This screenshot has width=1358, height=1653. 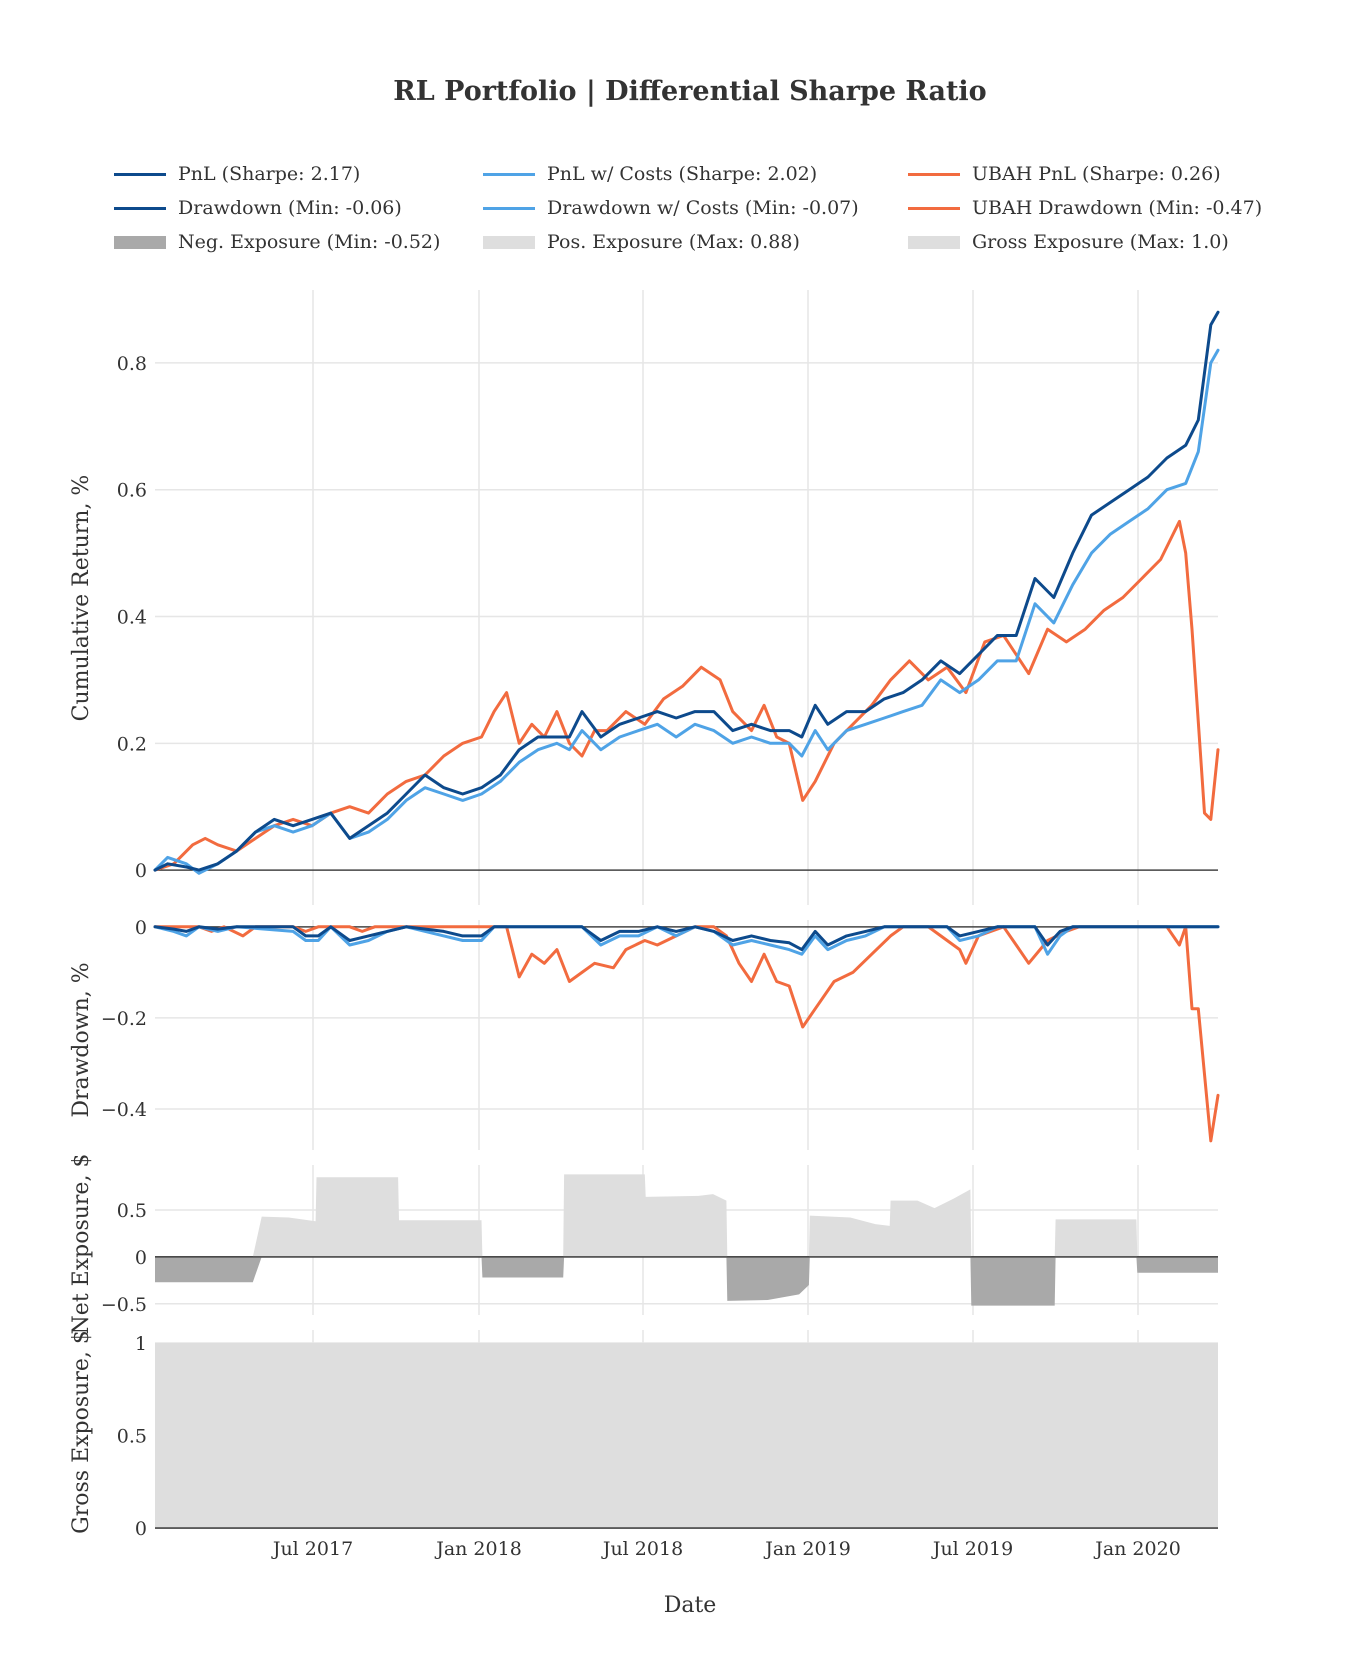 What do you see at coordinates (686, 938) in the screenshot?
I see `series-drawdown` at bounding box center [686, 938].